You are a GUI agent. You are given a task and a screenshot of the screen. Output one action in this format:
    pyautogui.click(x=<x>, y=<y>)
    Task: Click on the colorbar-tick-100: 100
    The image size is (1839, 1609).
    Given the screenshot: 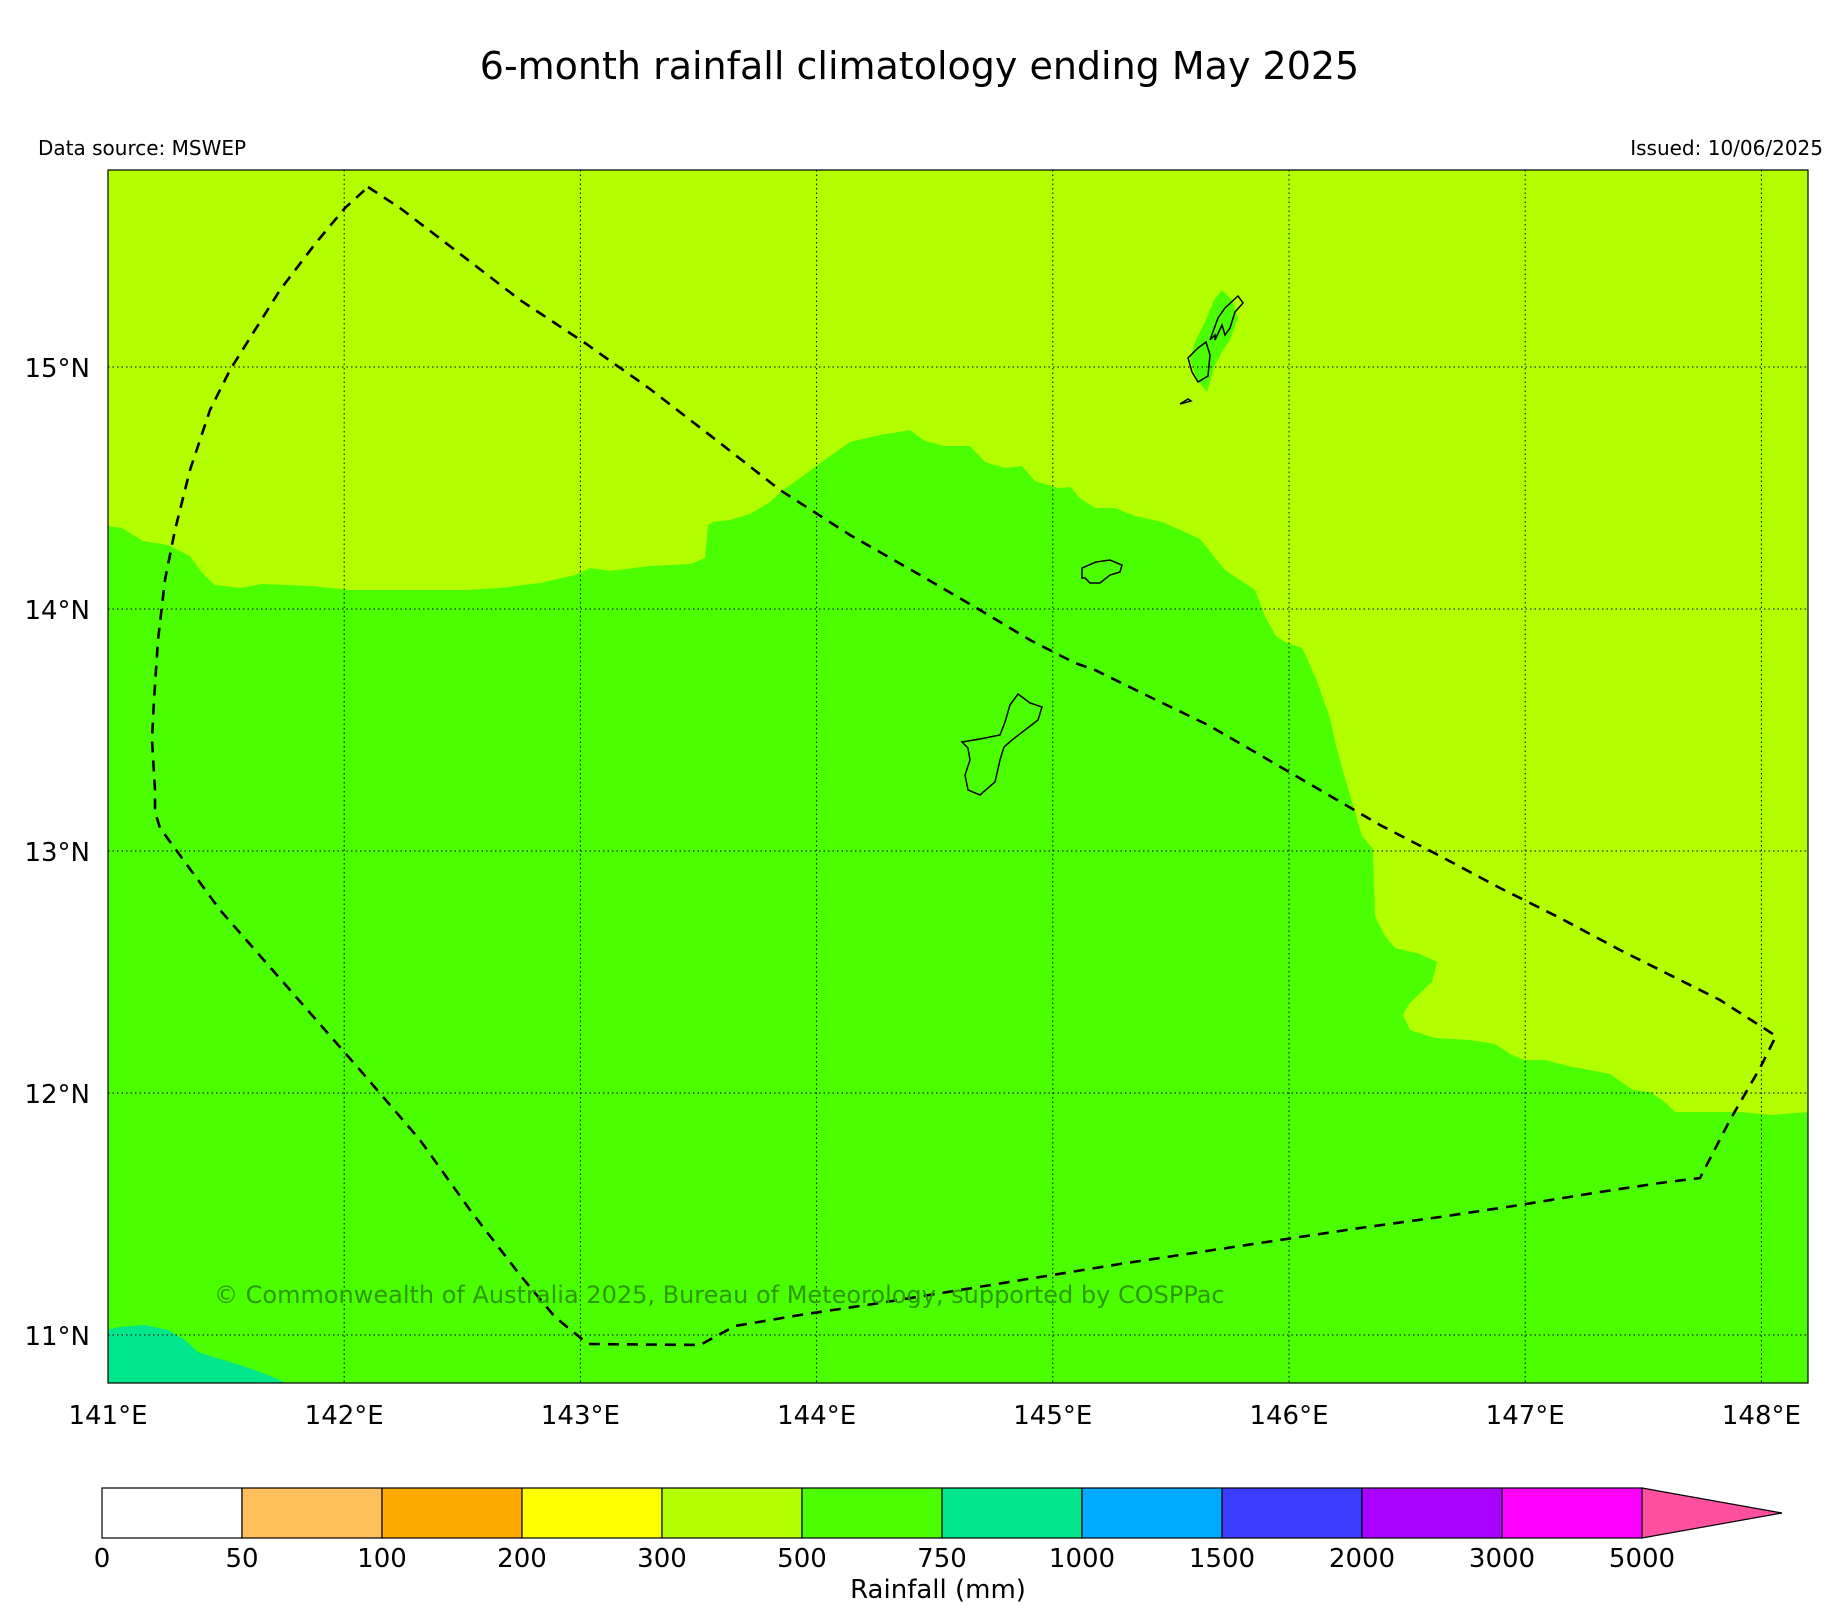 What is the action you would take?
    pyautogui.click(x=382, y=1559)
    